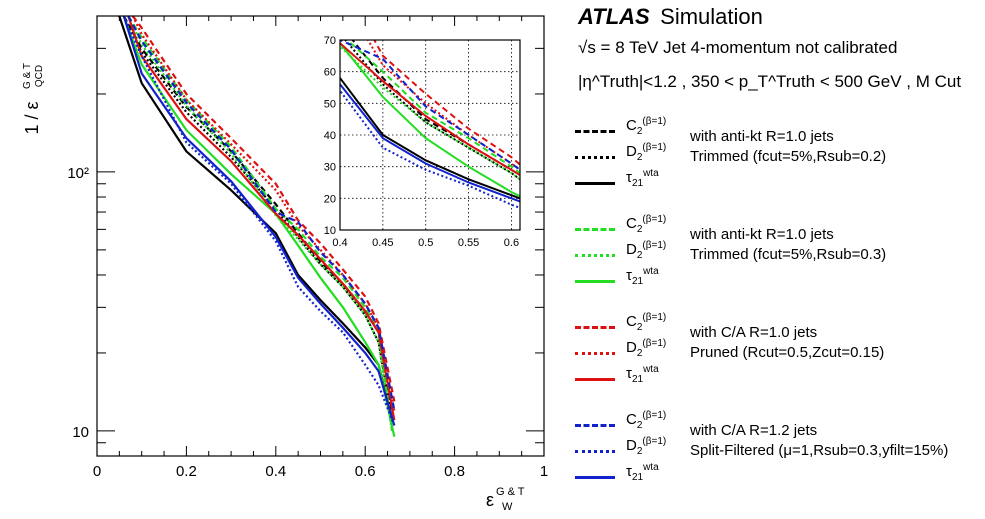 This screenshot has width=985, height=519. Describe the element at coordinates (330, 199) in the screenshot. I see `inset-y-tick-label: 20` at that location.